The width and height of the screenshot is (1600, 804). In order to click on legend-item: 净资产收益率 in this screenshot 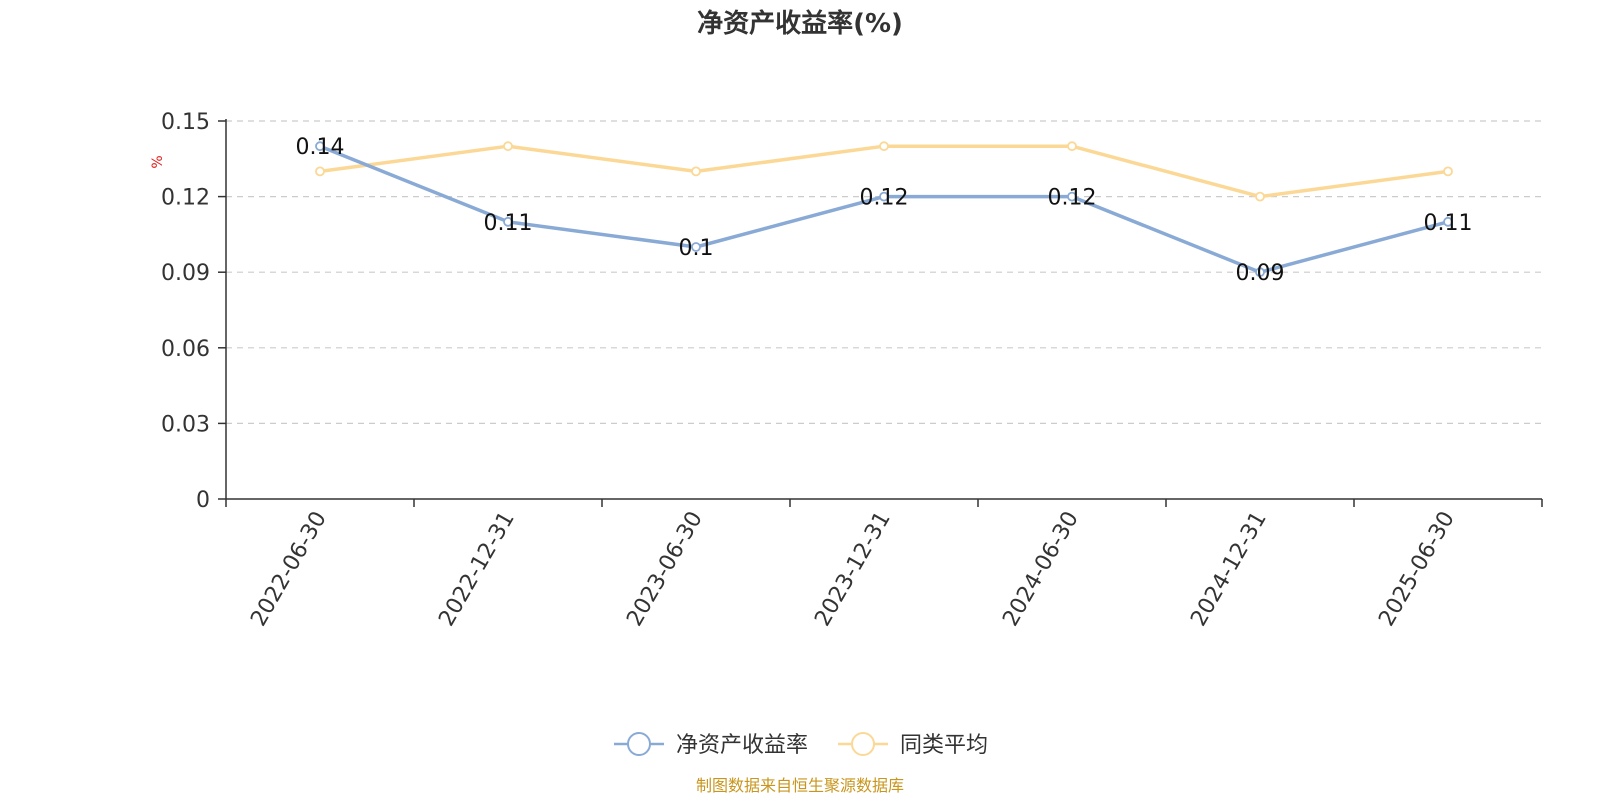, I will do `click(711, 745)`.